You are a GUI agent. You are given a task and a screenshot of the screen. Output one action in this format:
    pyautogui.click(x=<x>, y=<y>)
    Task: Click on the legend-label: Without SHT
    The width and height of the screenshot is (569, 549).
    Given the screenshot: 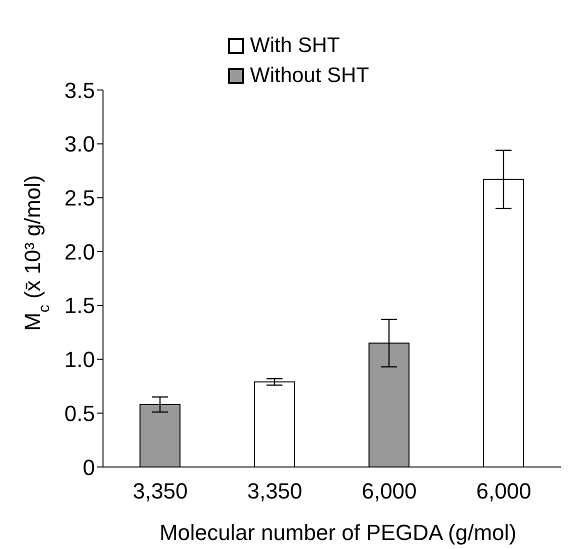 What is the action you would take?
    pyautogui.click(x=310, y=76)
    